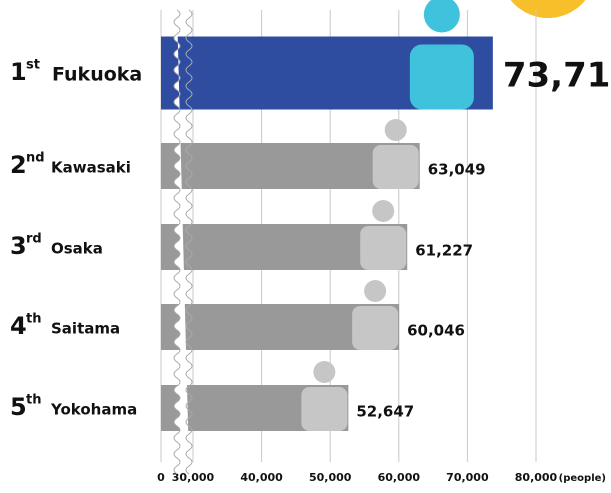  What do you see at coordinates (93, 410) in the screenshot?
I see `category-label: Yokohama` at bounding box center [93, 410].